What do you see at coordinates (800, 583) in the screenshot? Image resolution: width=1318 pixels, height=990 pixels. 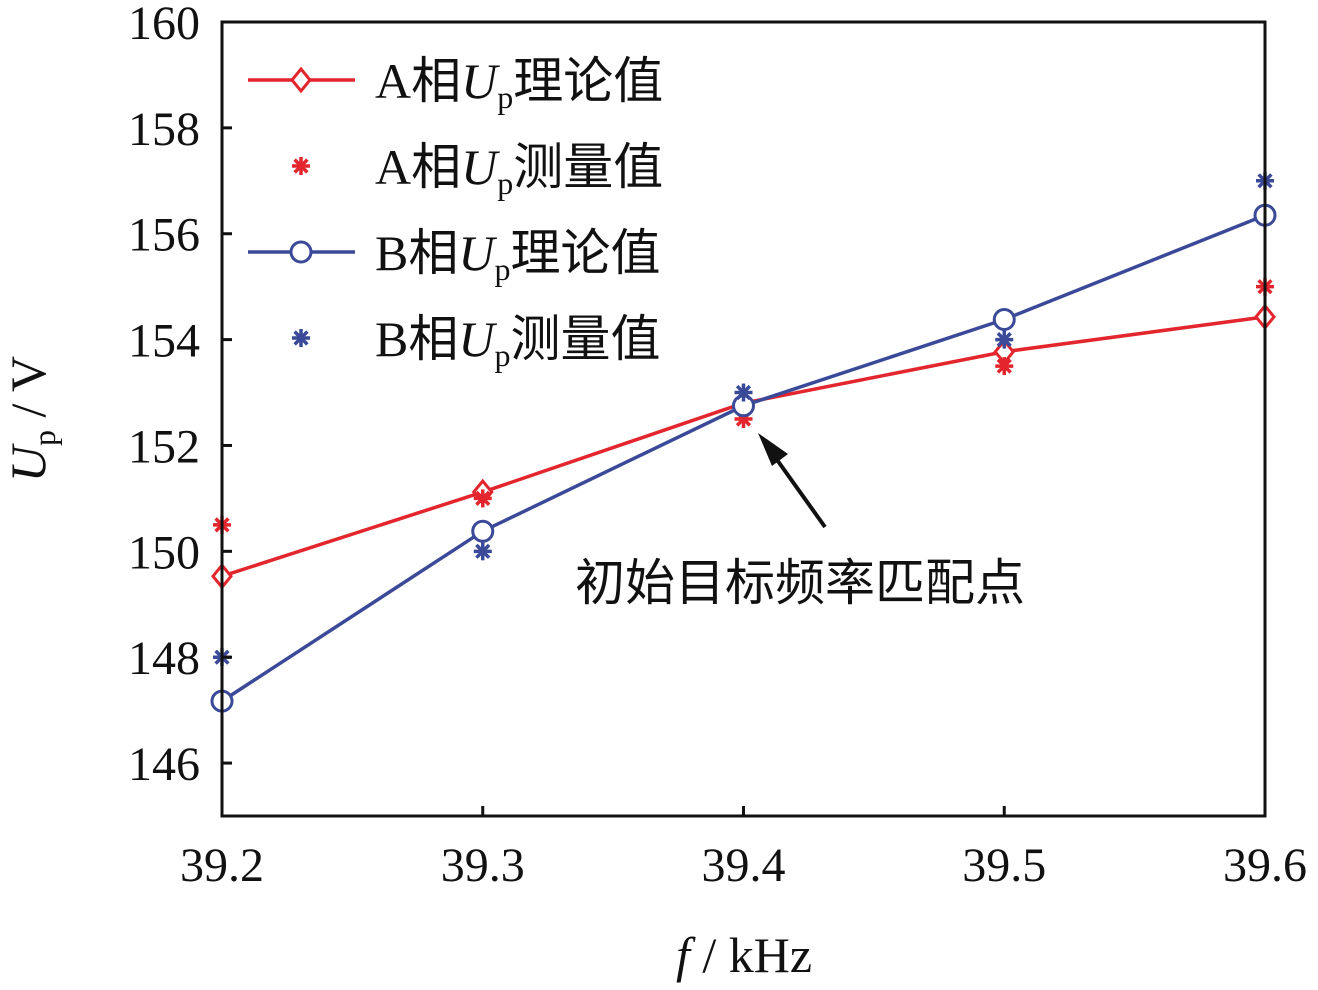 I see `annotation-text: 初始目标频率匹配点` at bounding box center [800, 583].